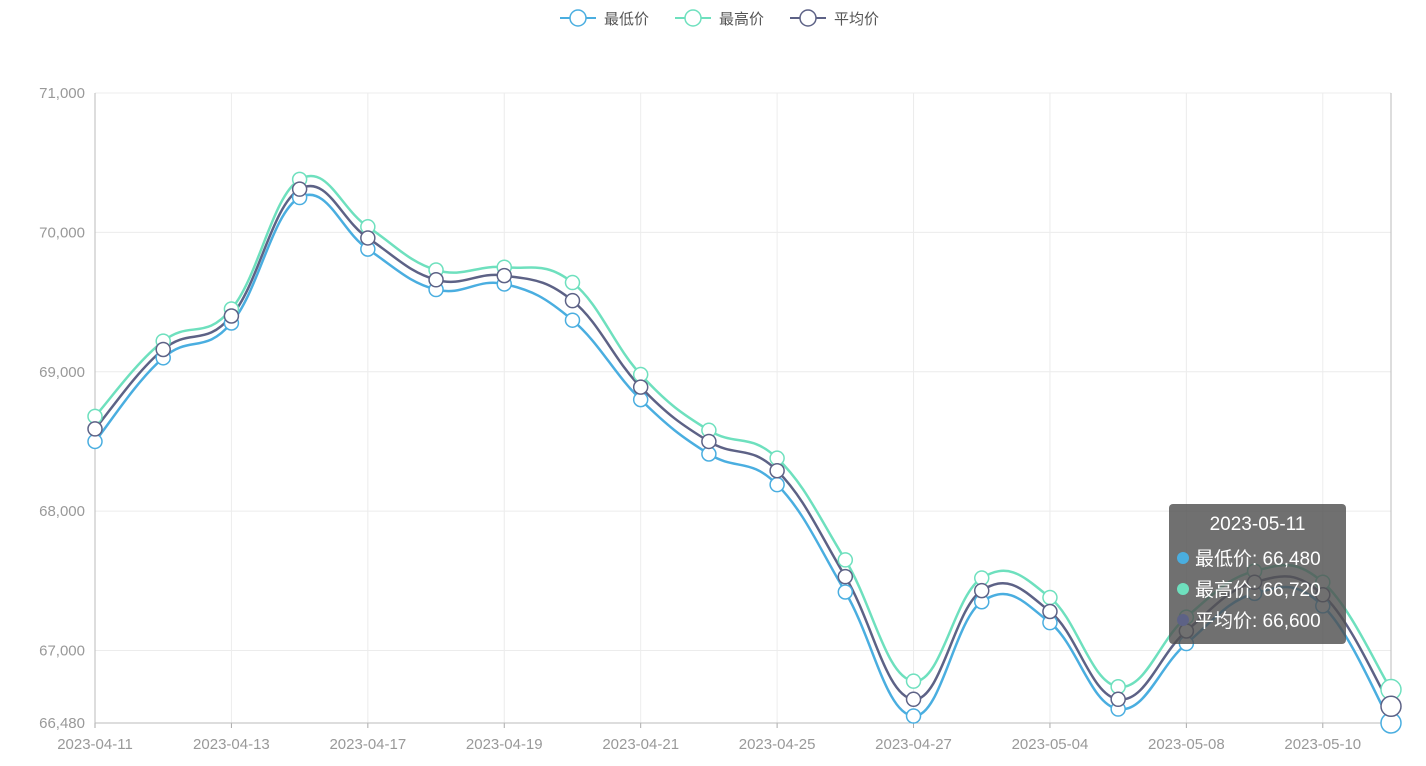 The height and width of the screenshot is (766, 1426). Describe the element at coordinates (856, 19) in the screenshot. I see `legend-label: 平均价` at that location.